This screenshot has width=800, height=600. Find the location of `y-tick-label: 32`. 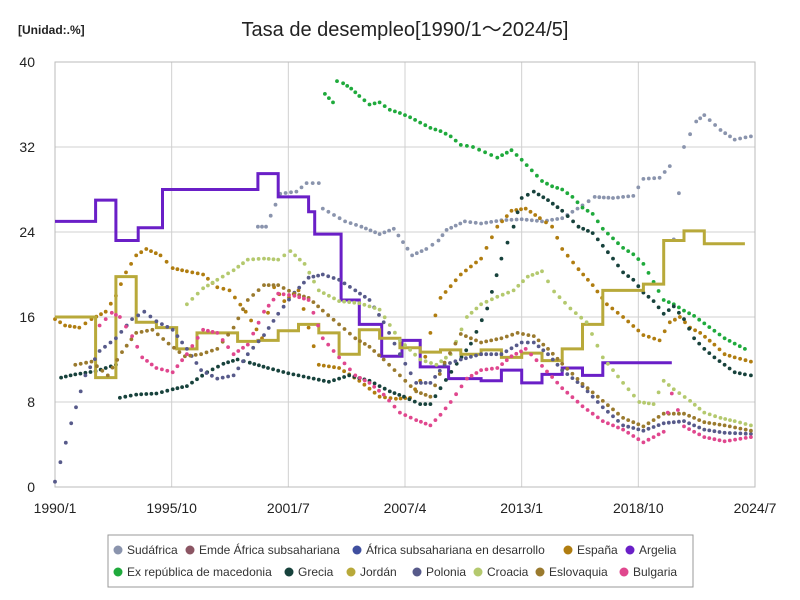

y-tick-label: 32 is located at coordinates (27, 147).